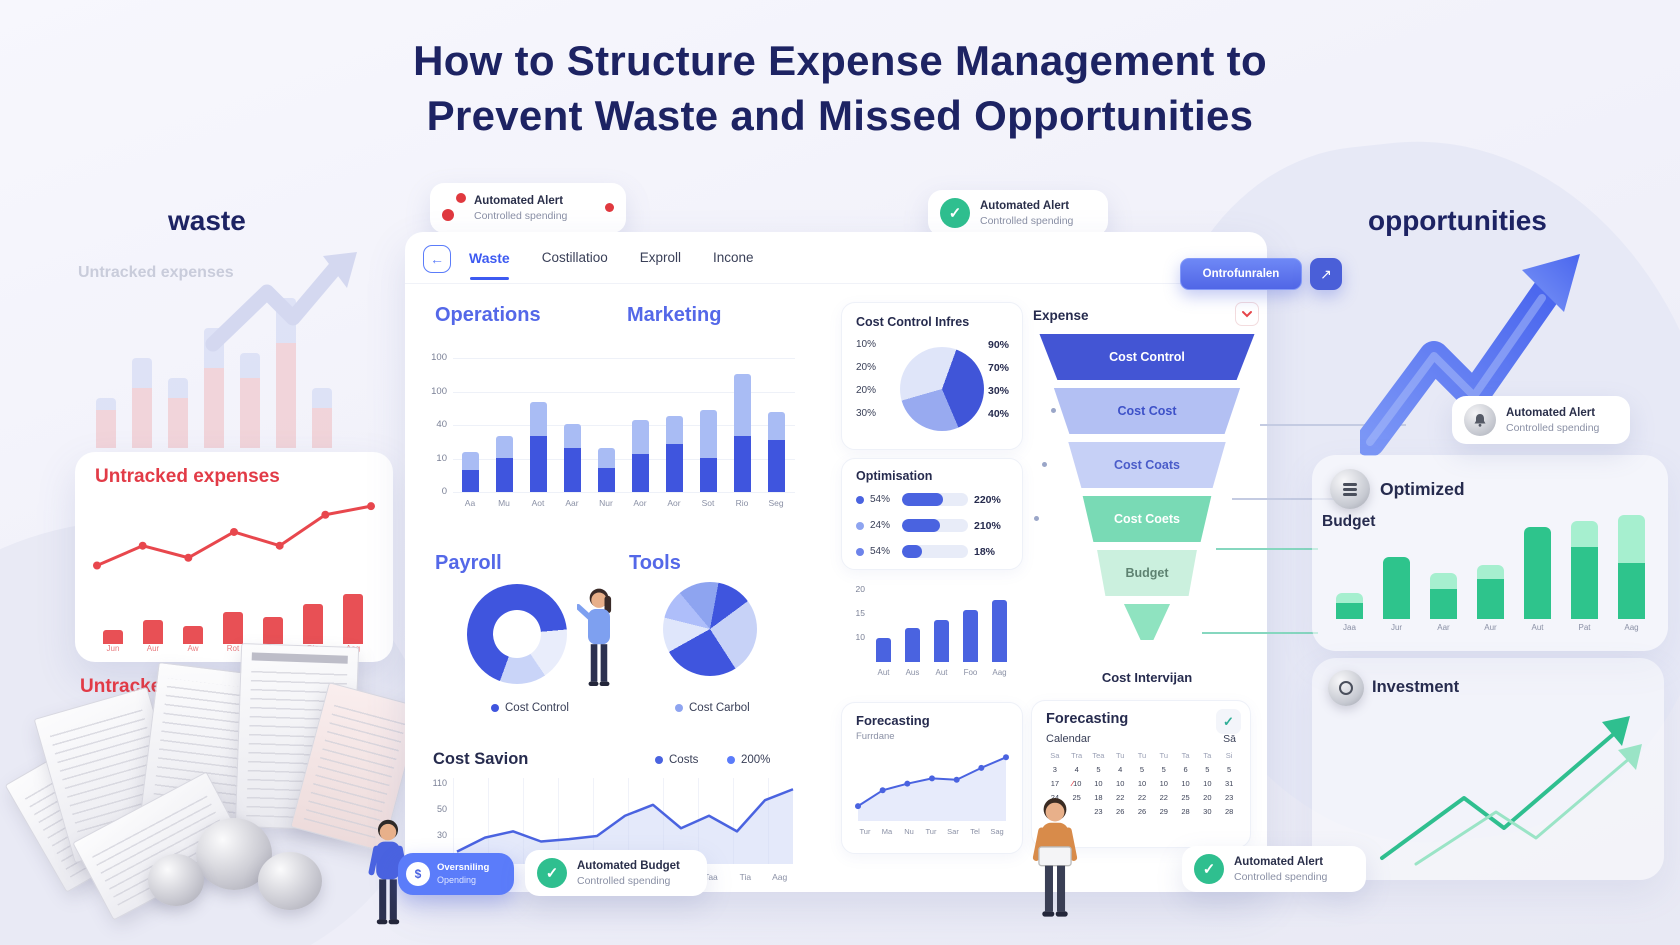  What do you see at coordinates (866, 390) in the screenshot?
I see `pie-left-value: 20%` at bounding box center [866, 390].